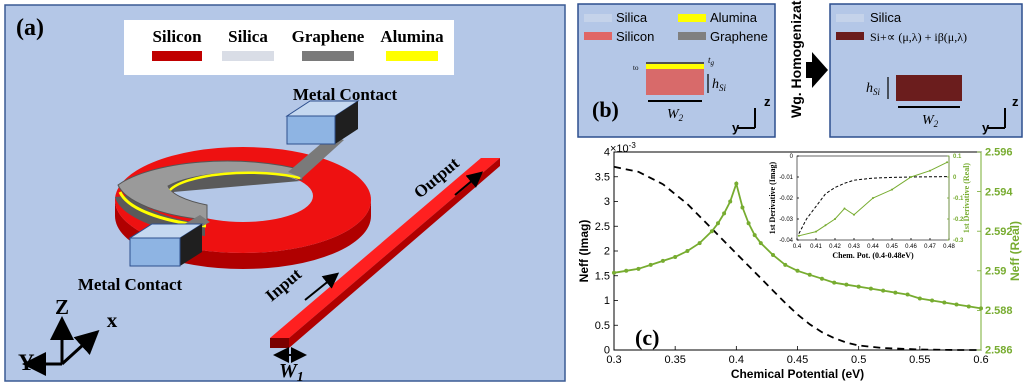  Describe the element at coordinates (469, 183) in the screenshot. I see `output-arrow-icon` at that location.